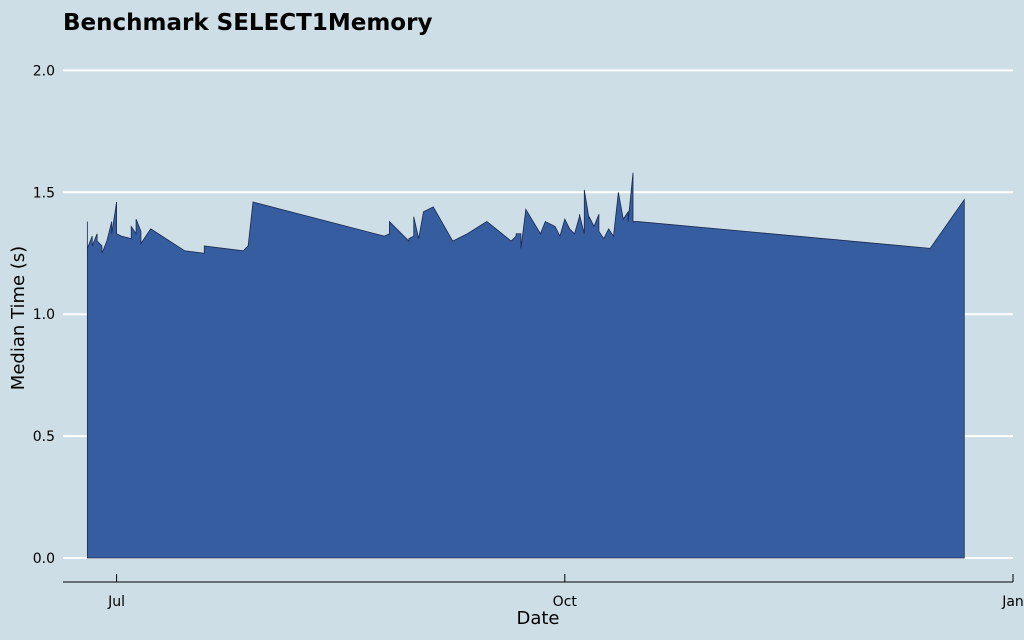 This screenshot has width=1024, height=640. I want to click on y-tick-label: 1.0, so click(44, 315).